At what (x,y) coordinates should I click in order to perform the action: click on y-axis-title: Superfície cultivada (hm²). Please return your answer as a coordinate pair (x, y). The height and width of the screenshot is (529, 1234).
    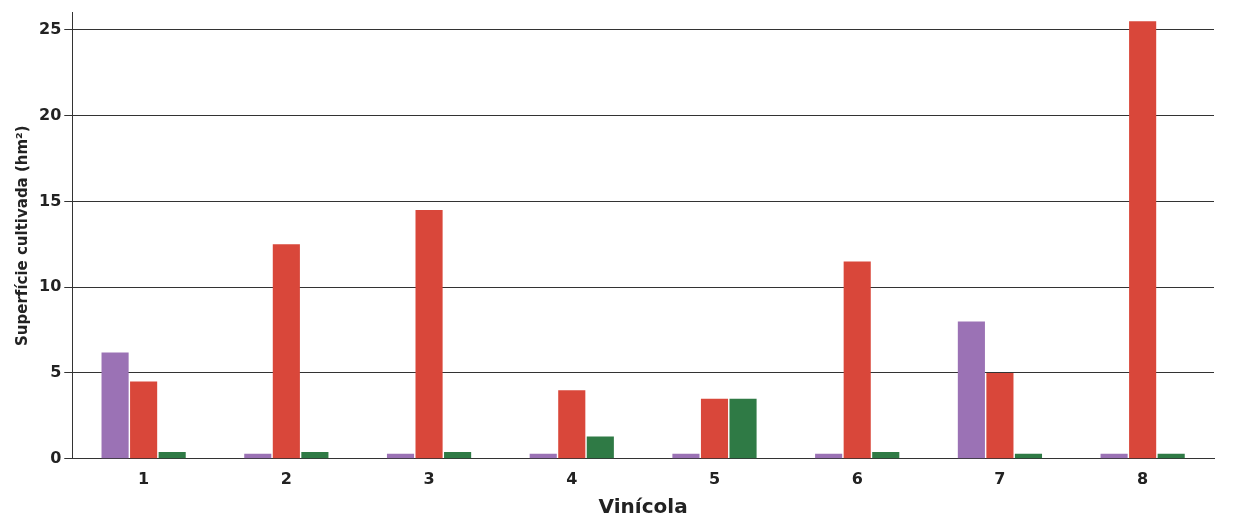
    Looking at the image, I should click on (21, 235).